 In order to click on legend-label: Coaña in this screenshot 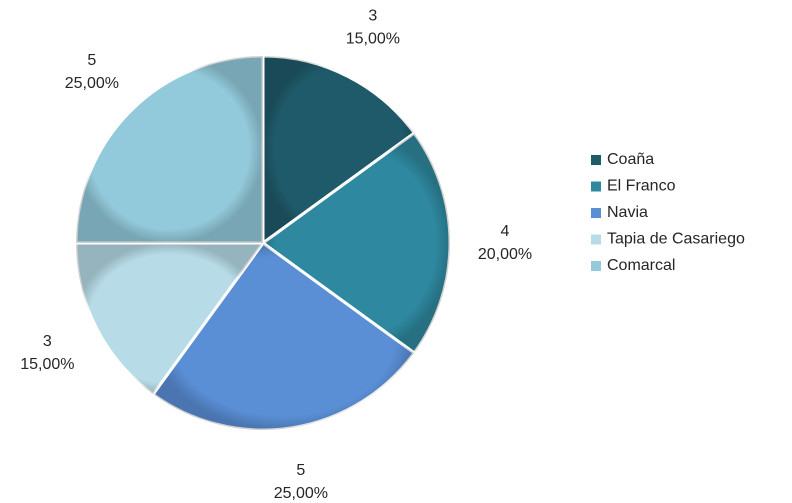, I will do `click(630, 159)`.